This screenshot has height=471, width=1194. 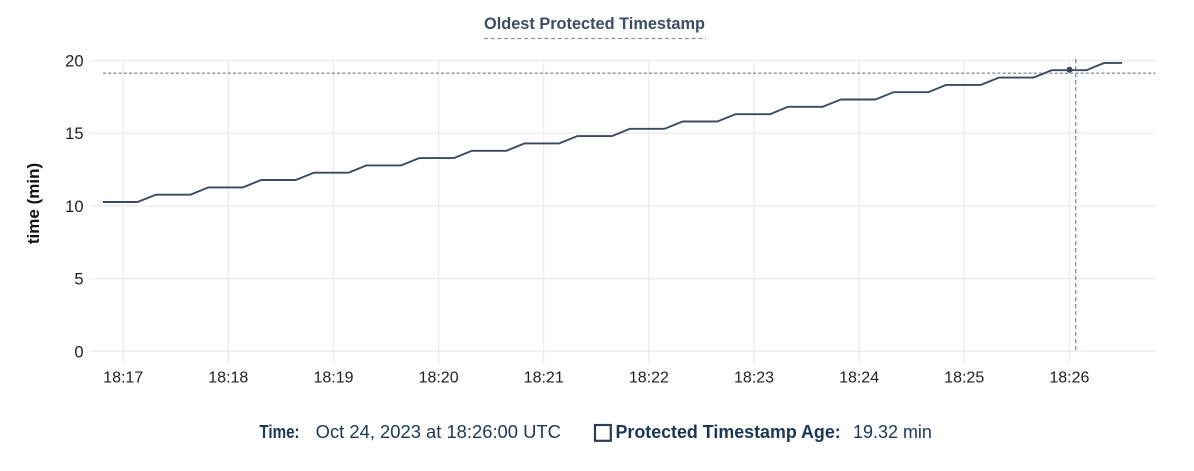 What do you see at coordinates (728, 432) in the screenshot?
I see `svg-text: Protected Timestamp Age:` at bounding box center [728, 432].